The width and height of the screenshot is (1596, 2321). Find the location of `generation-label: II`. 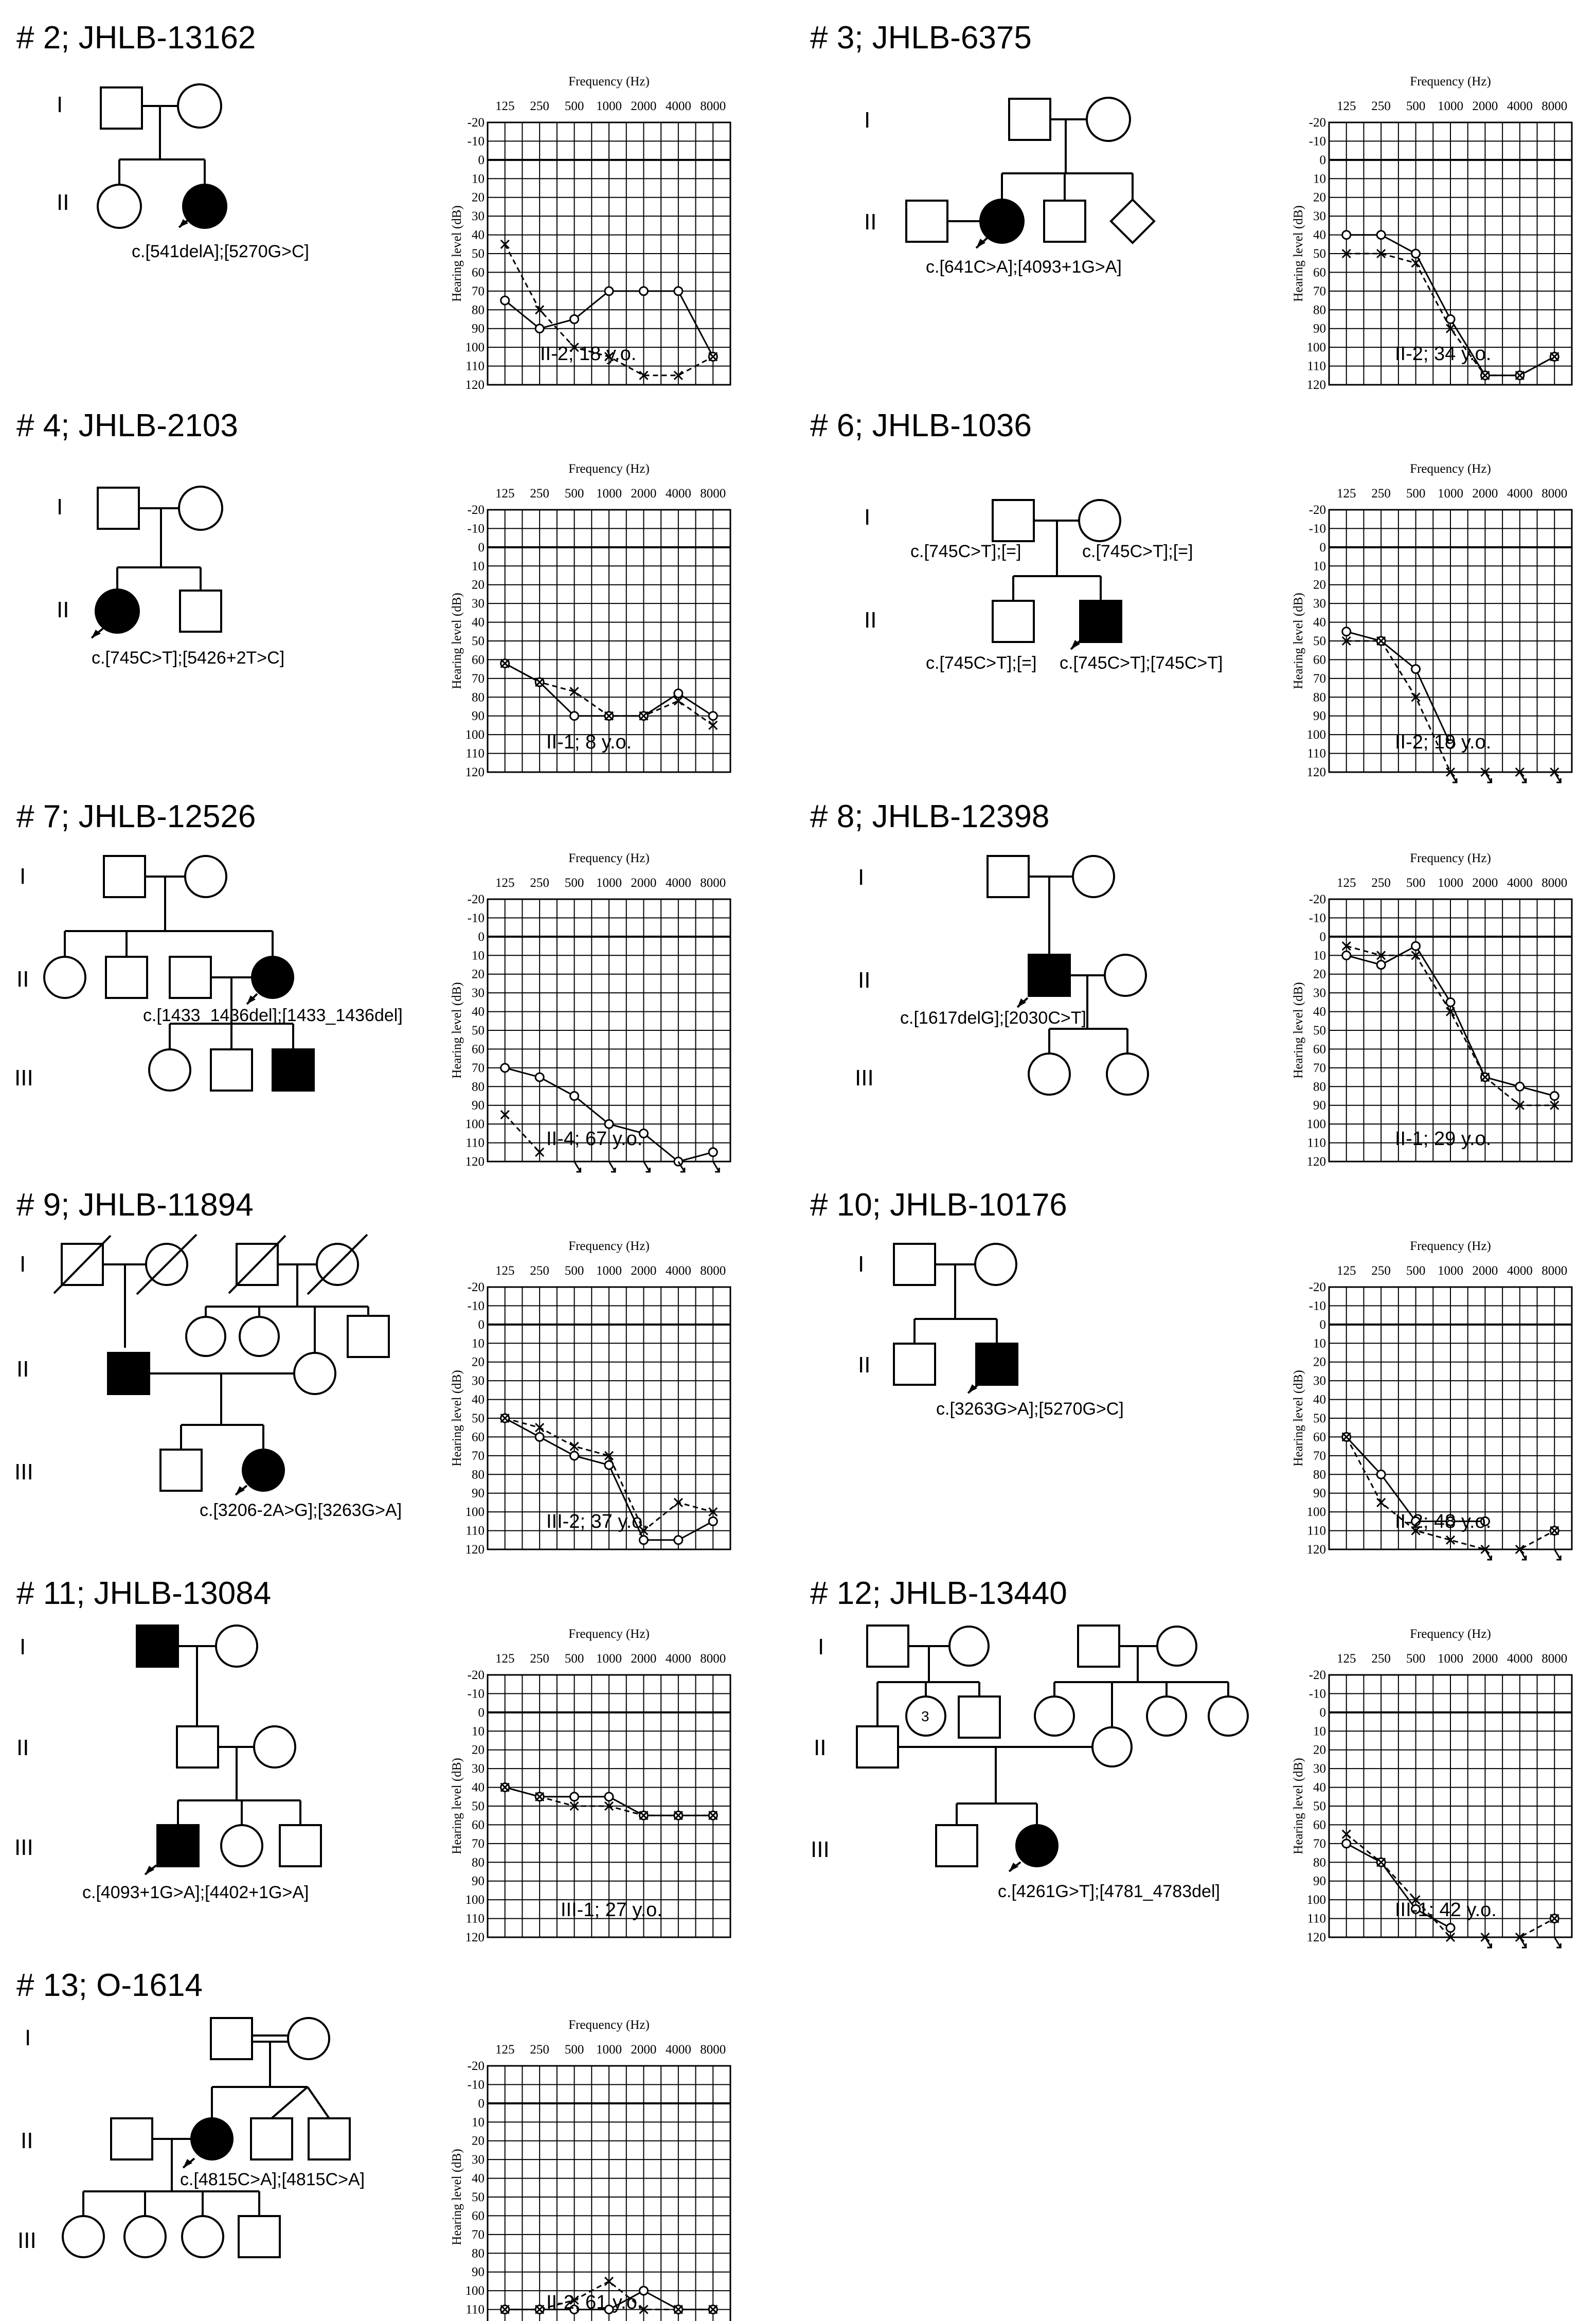

generation-label: II is located at coordinates (870, 222).